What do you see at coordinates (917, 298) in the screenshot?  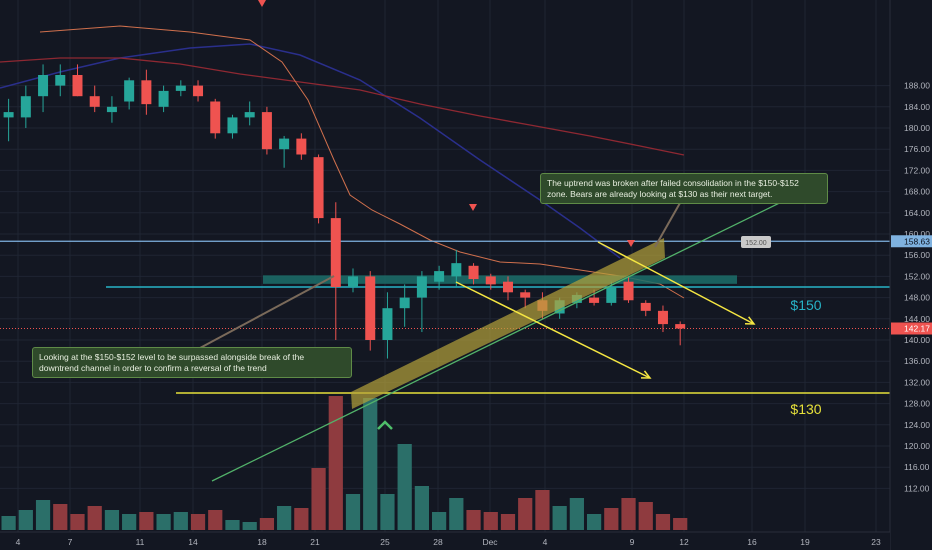 I see `price-tick-label: 148.00` at bounding box center [917, 298].